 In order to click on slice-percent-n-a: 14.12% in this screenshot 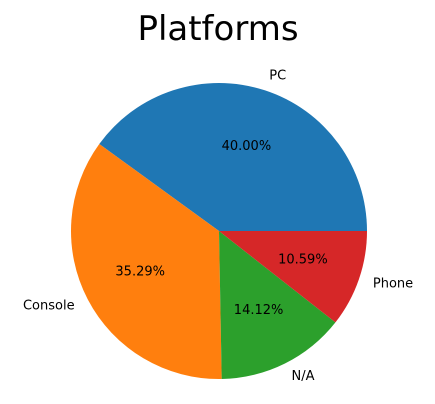, I will do `click(259, 310)`.